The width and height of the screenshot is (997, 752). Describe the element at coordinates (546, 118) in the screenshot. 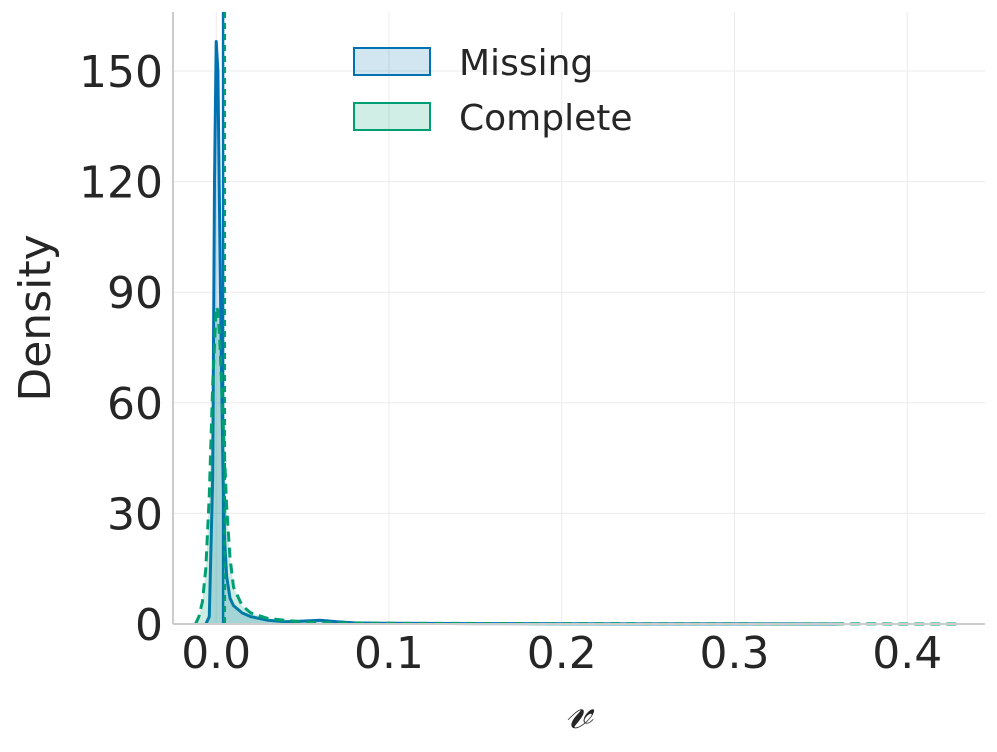

I see `legend-label-complete: Complete` at that location.